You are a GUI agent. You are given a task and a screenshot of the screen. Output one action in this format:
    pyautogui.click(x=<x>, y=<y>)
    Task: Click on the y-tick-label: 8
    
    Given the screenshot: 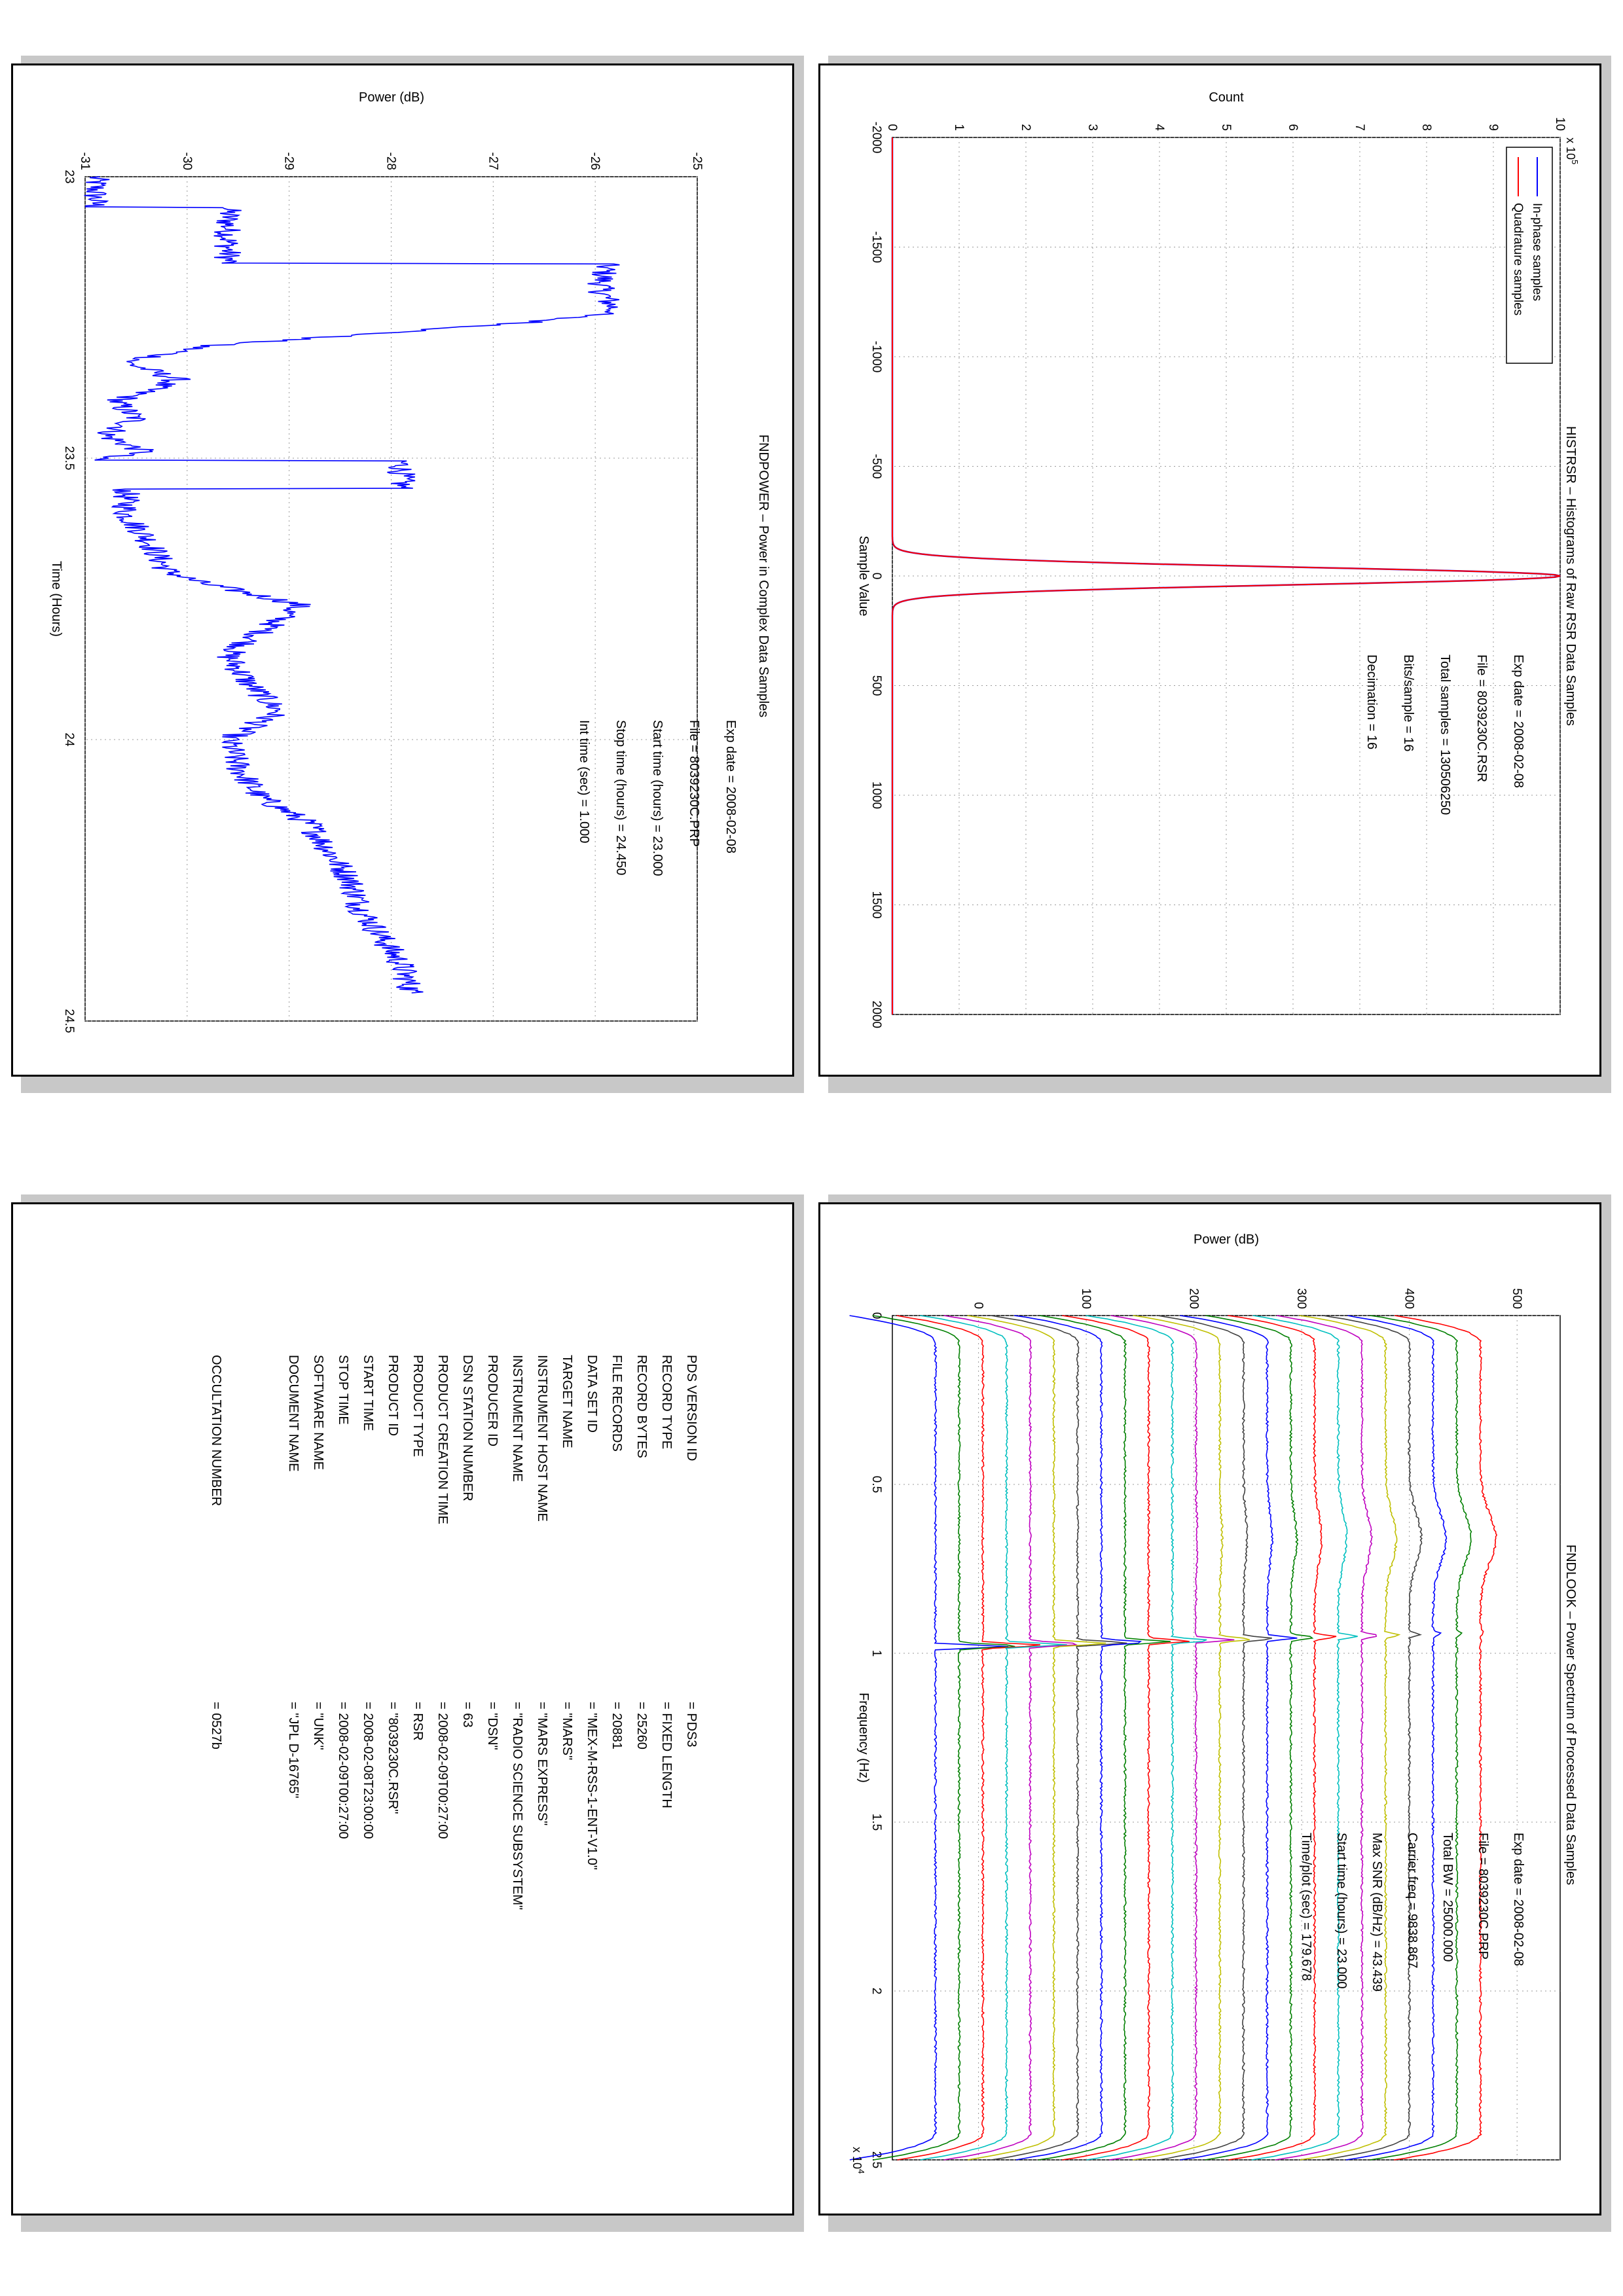 What is the action you would take?
    pyautogui.click(x=1426, y=127)
    